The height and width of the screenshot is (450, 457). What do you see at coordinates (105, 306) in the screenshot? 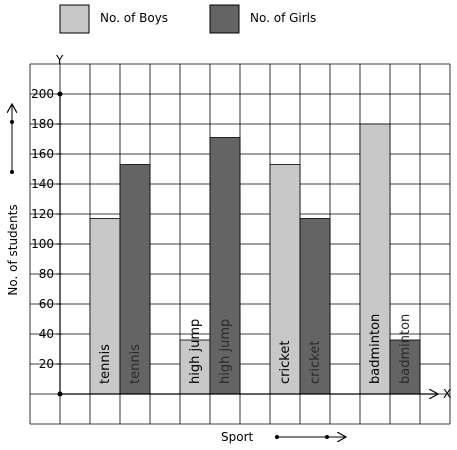
I see `bar-boys-tennis` at bounding box center [105, 306].